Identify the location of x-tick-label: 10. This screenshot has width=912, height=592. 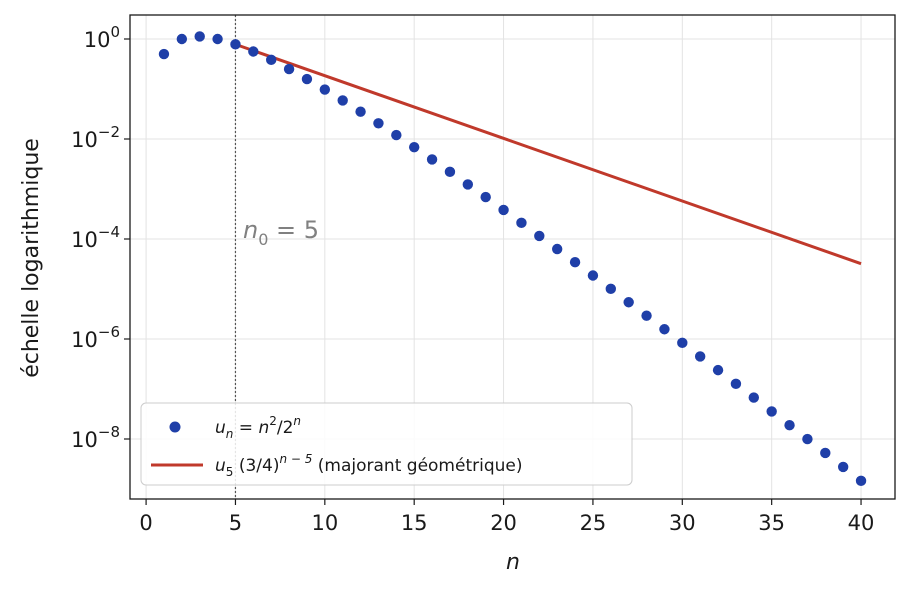
(324, 523).